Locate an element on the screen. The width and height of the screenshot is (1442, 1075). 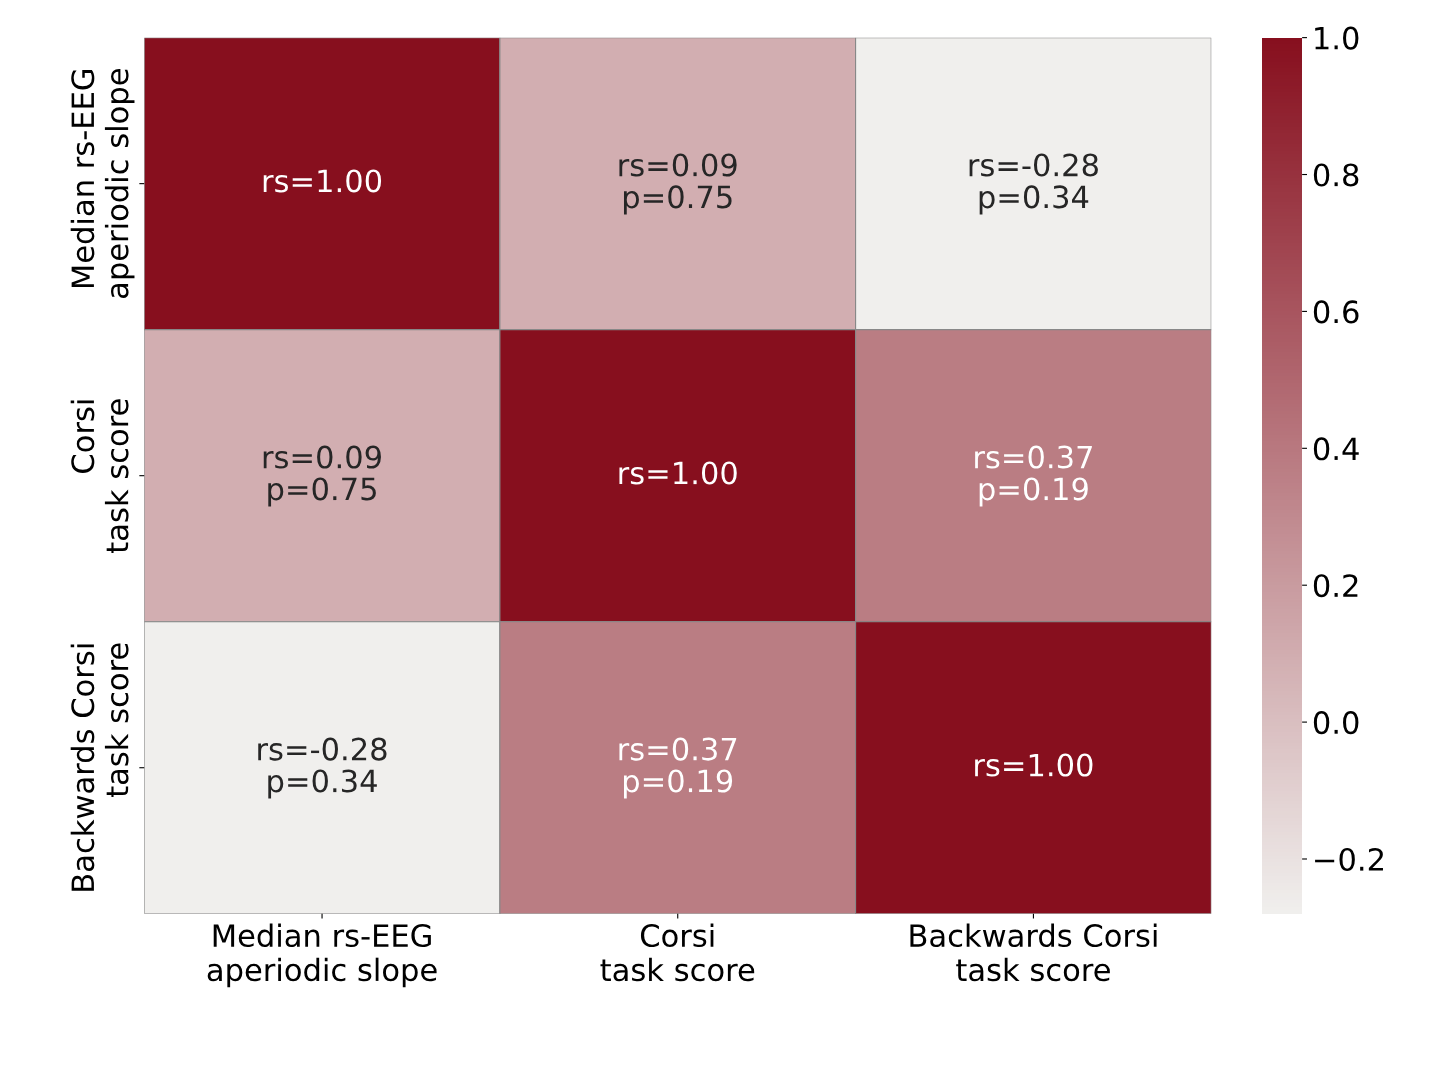
x-tick-label: Backwards Corsi task score is located at coordinates (1033, 952).